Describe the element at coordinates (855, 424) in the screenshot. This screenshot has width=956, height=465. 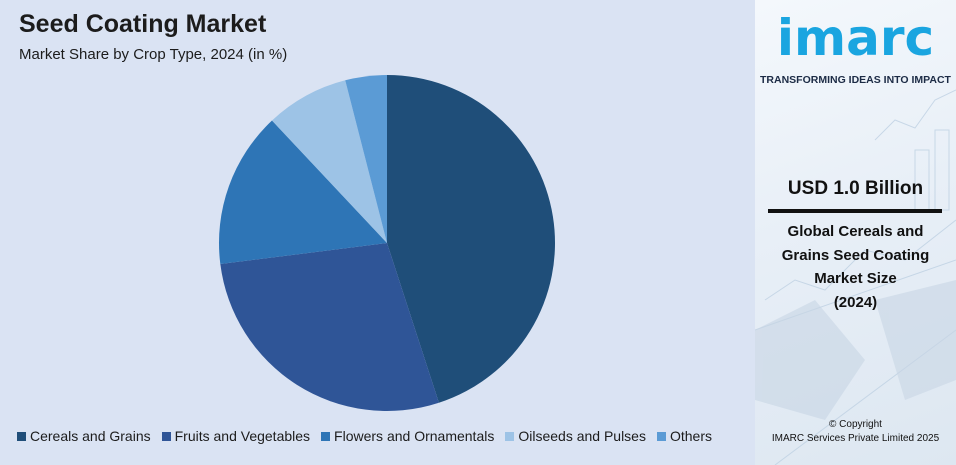
I see `copyright-line: © Copyright` at that location.